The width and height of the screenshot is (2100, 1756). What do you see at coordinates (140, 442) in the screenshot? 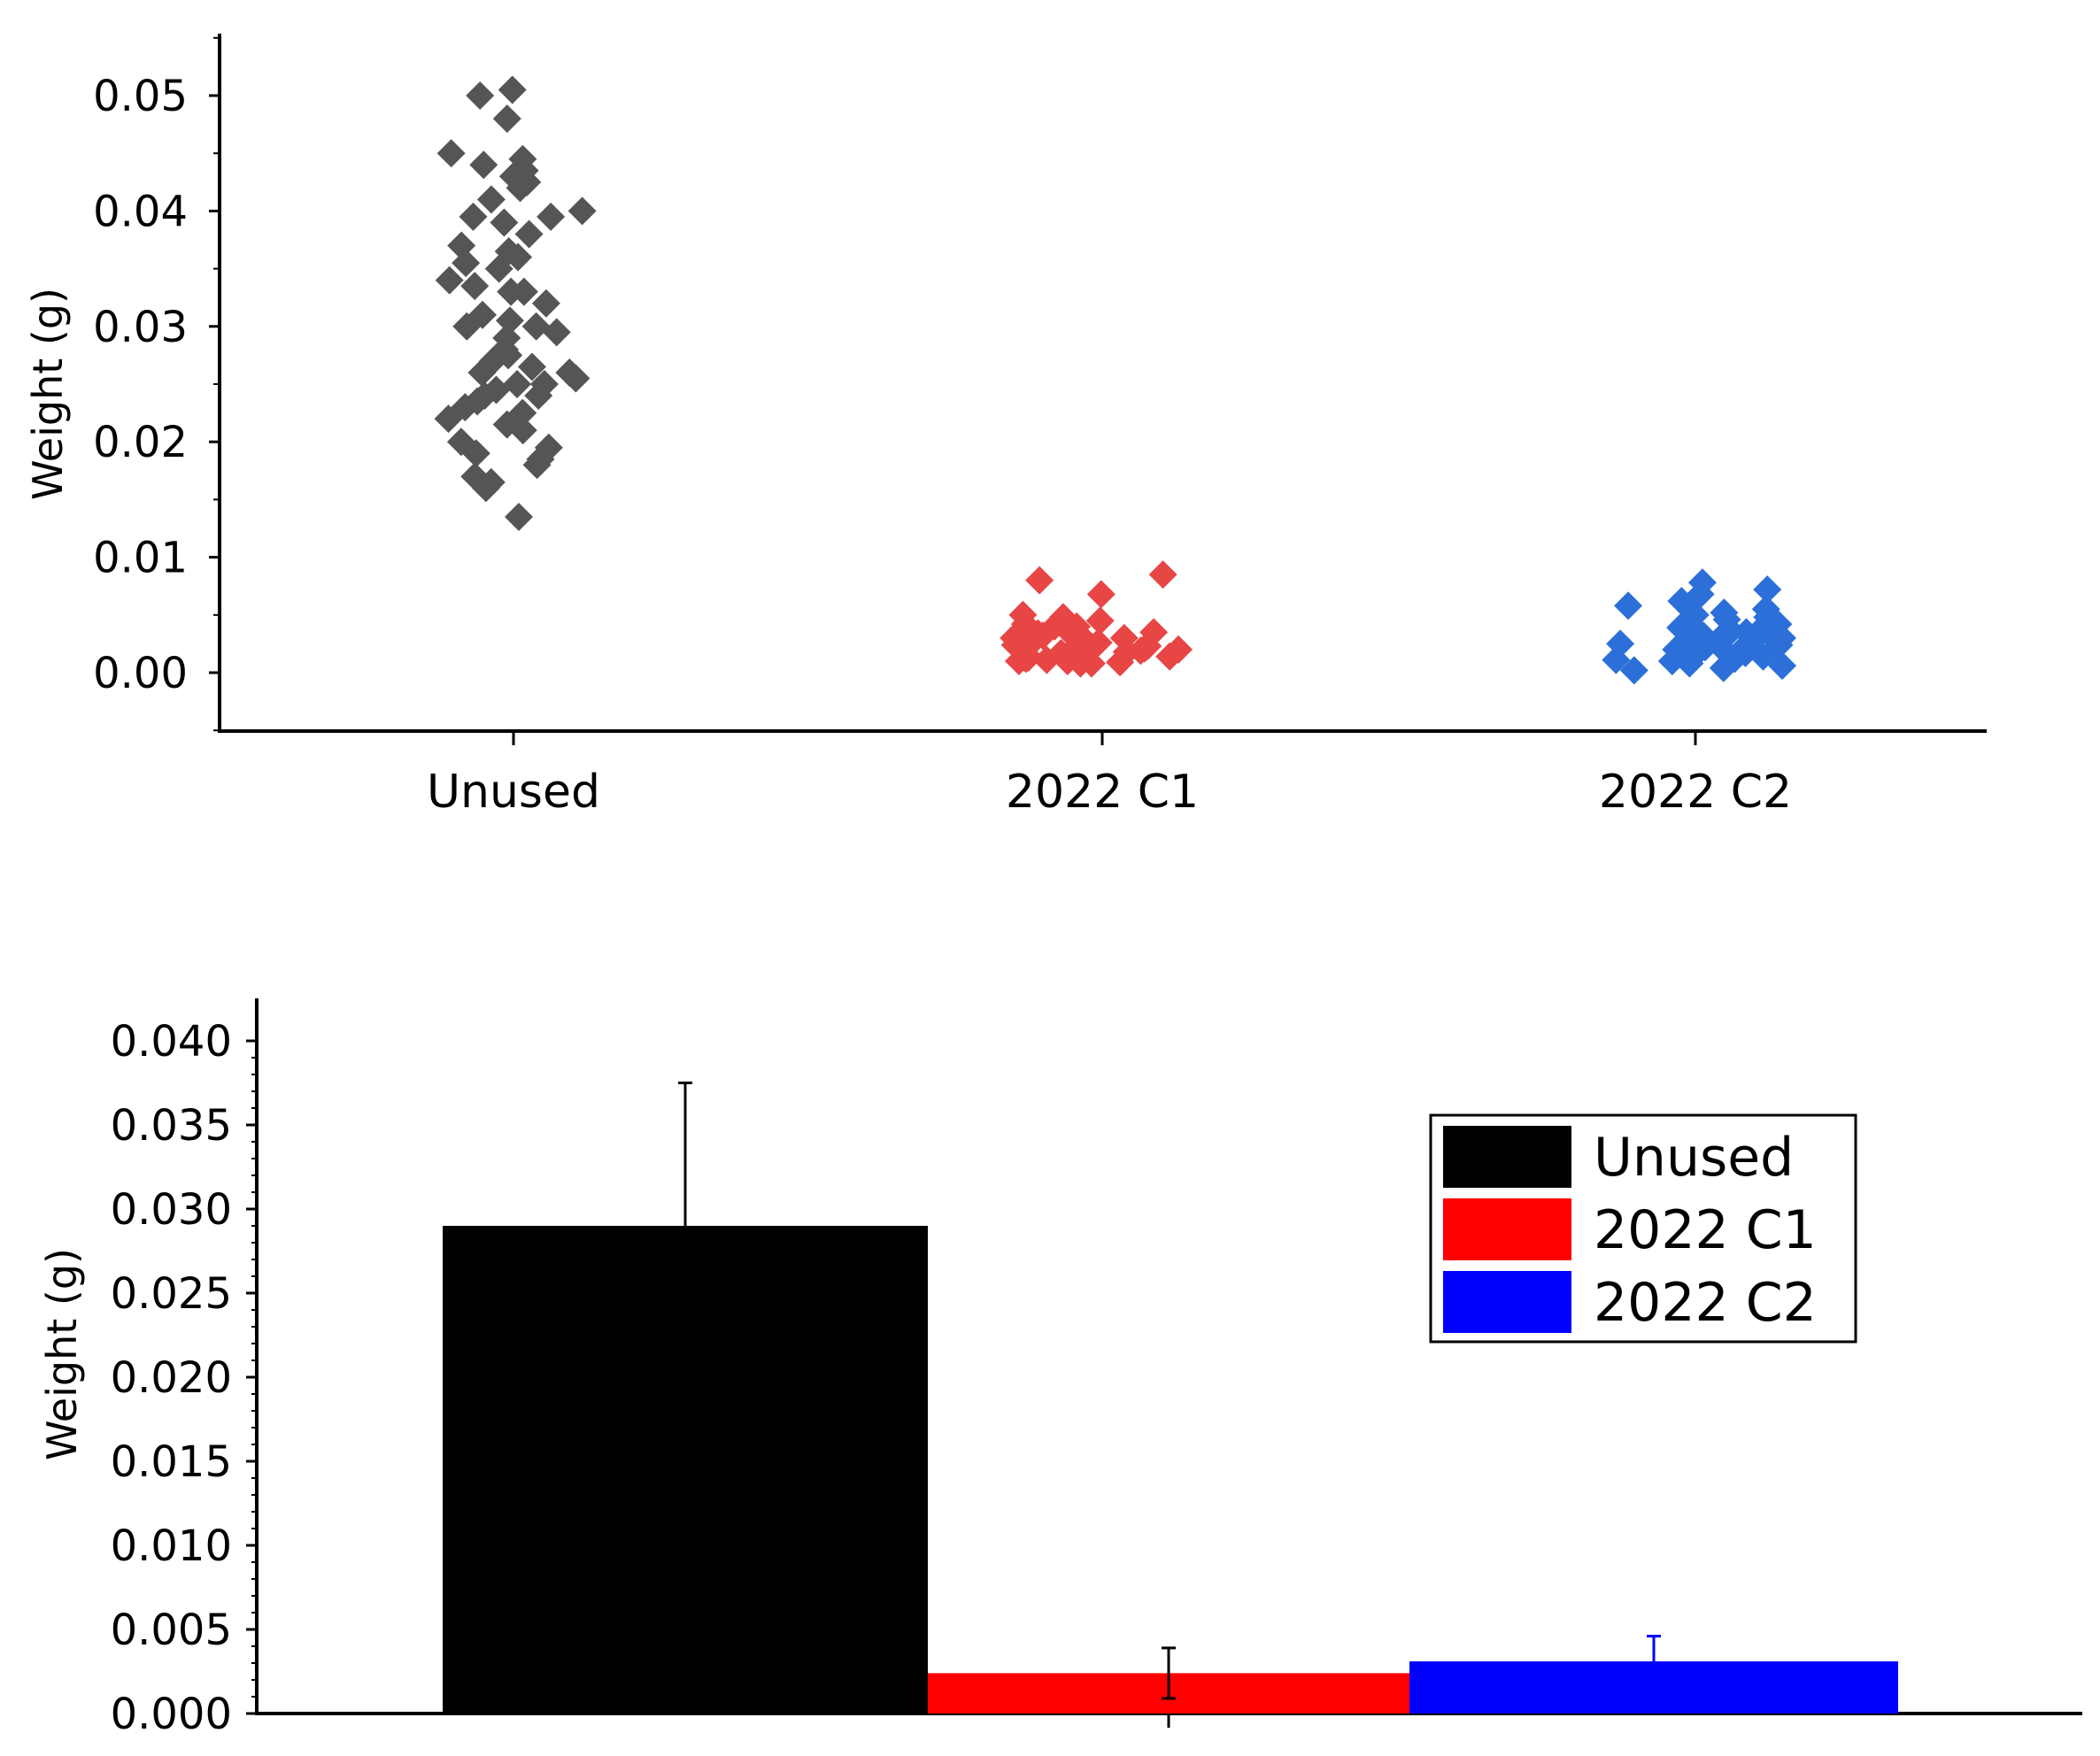
I see `scatter-y-tick-label: 0.02` at bounding box center [140, 442].